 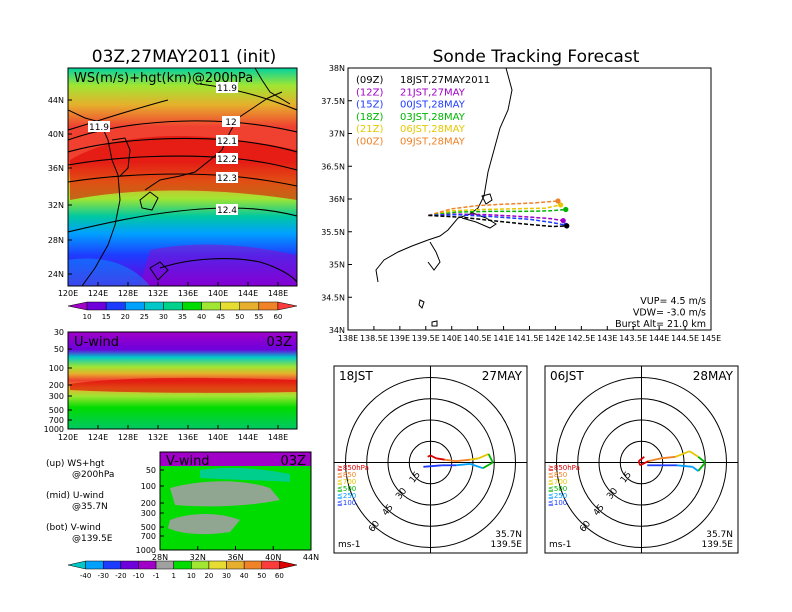 I want to click on level-legend-item: ≦500, so click(x=346, y=489).